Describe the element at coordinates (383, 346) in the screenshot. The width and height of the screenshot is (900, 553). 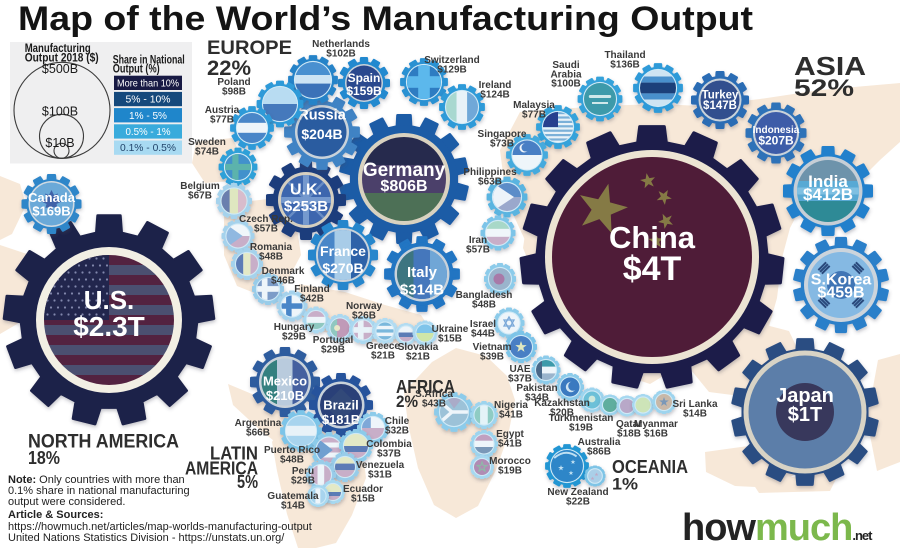
I see `svg-text: Greece` at that location.